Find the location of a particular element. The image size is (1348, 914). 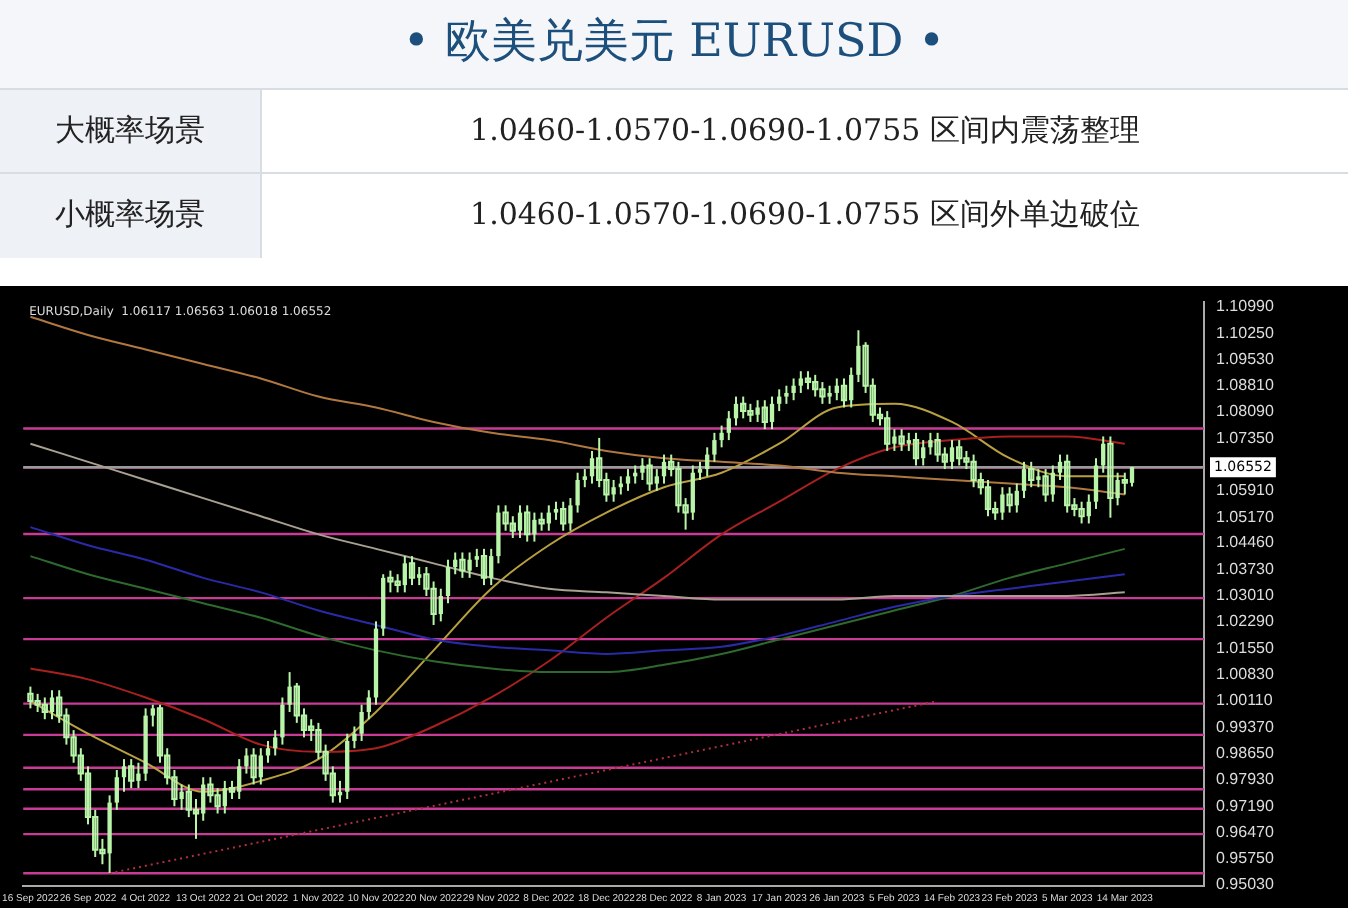

y-tick-label: 1.10990 is located at coordinates (1245, 305).